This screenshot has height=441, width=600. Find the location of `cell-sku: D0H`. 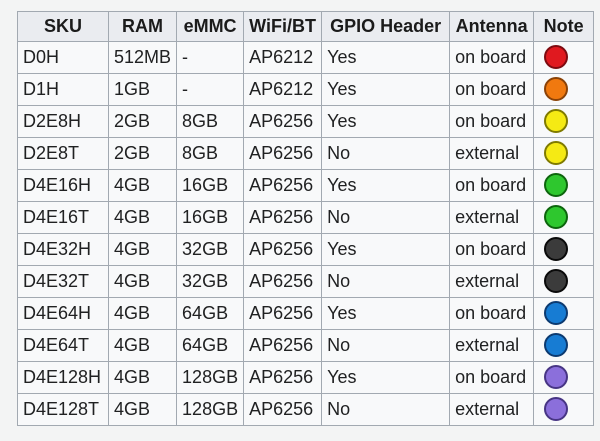

cell-sku: D0H is located at coordinates (63, 57).